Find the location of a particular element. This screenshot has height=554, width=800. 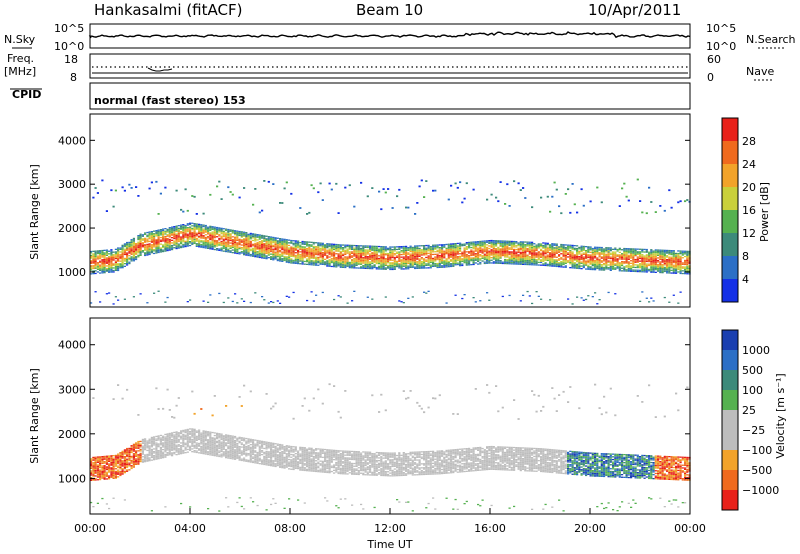

power-cell-1906 is located at coordinates (352, 256).